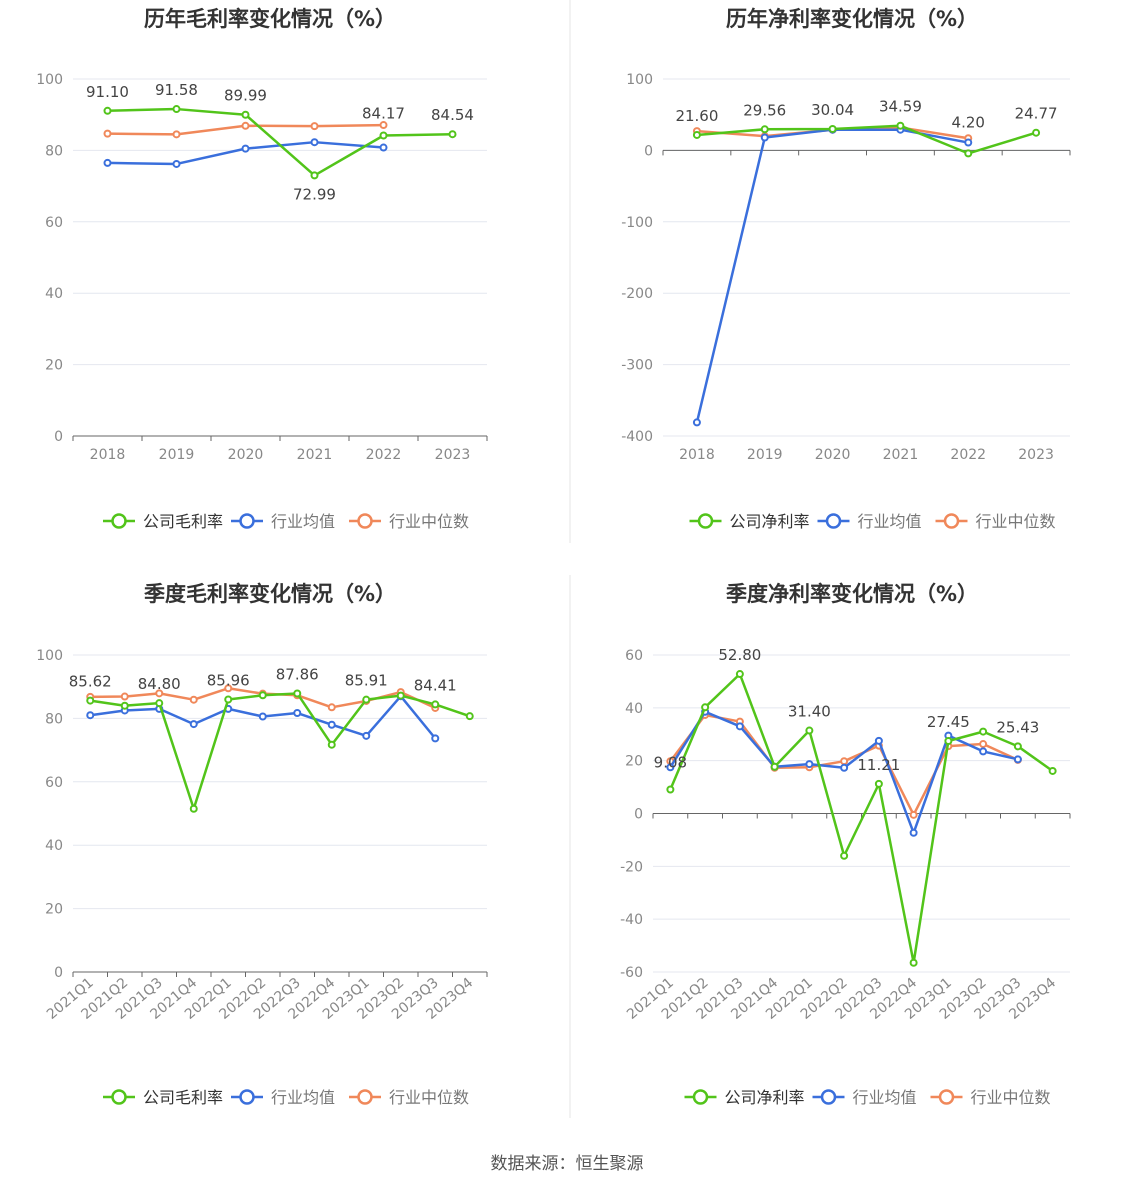  Describe the element at coordinates (809, 712) in the screenshot. I see `data-label: 31.40` at that location.